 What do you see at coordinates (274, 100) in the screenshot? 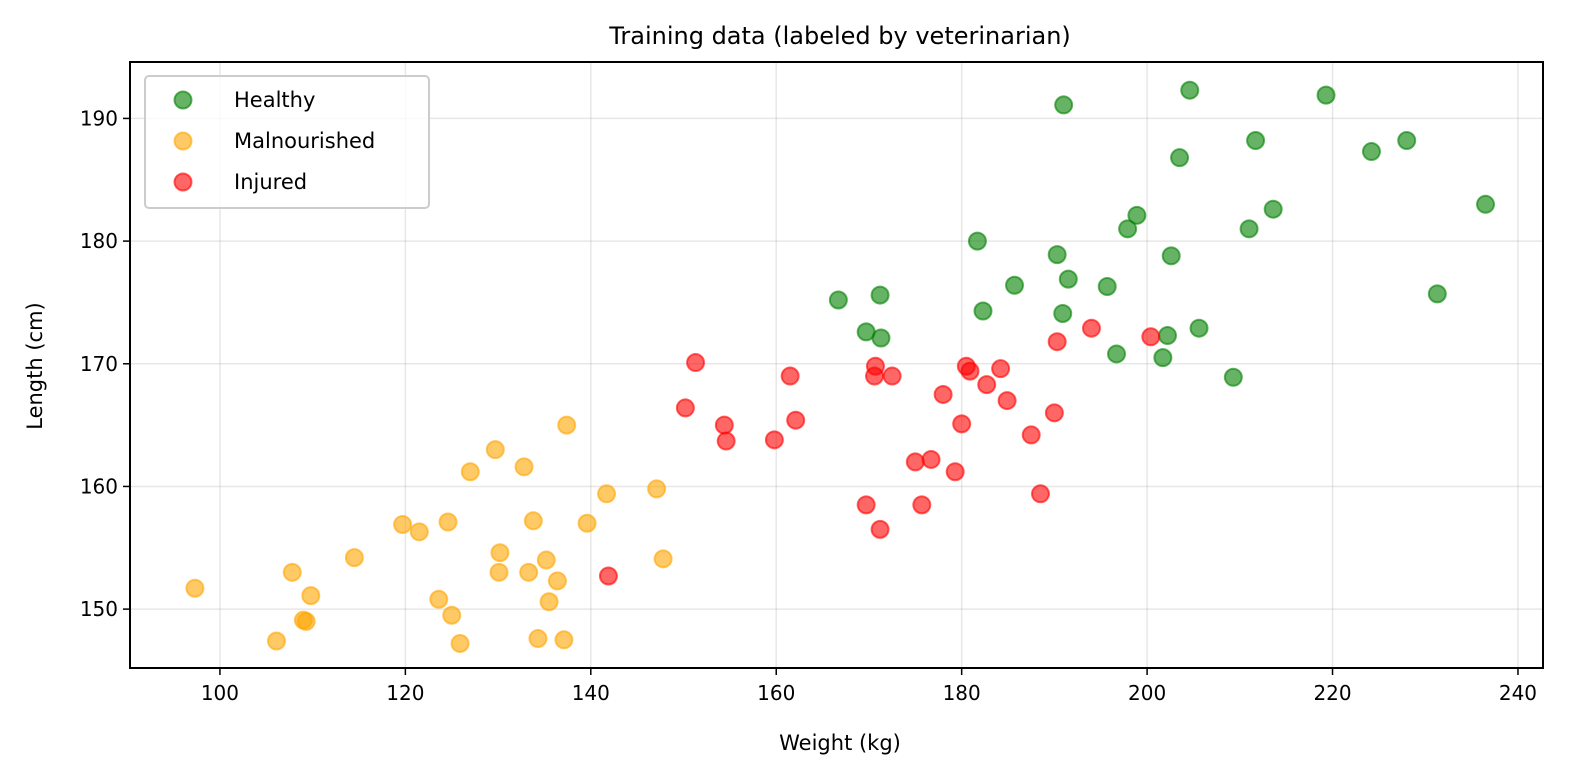
I see `legend-label-healthy: Healthy` at bounding box center [274, 100].